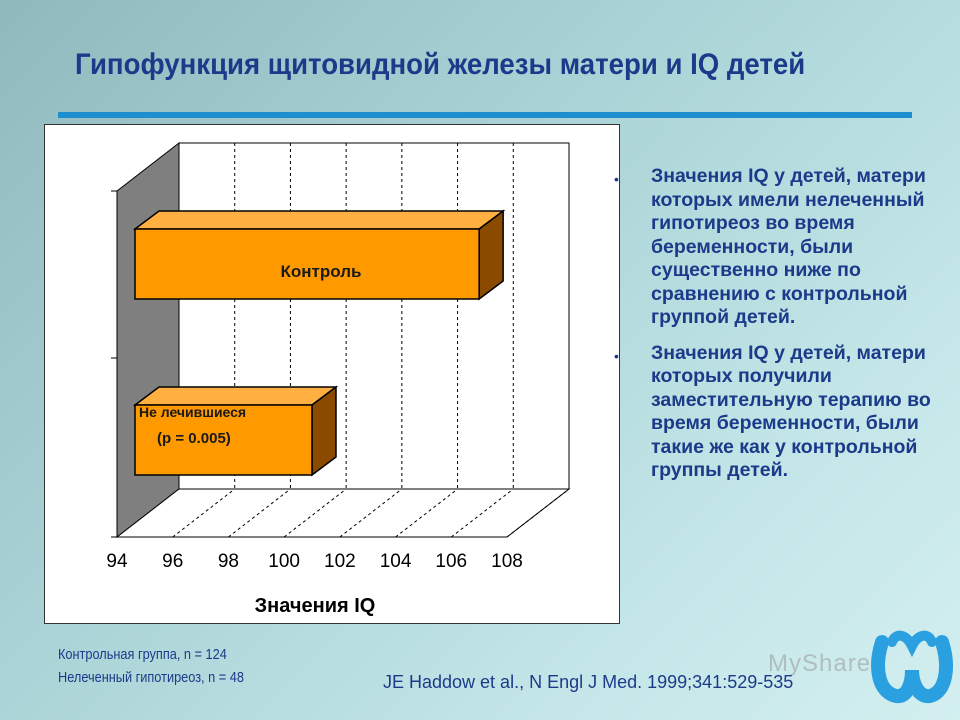 This screenshot has height=720, width=960. What do you see at coordinates (148, 340) in the screenshot?
I see `chart-side-wall` at bounding box center [148, 340].